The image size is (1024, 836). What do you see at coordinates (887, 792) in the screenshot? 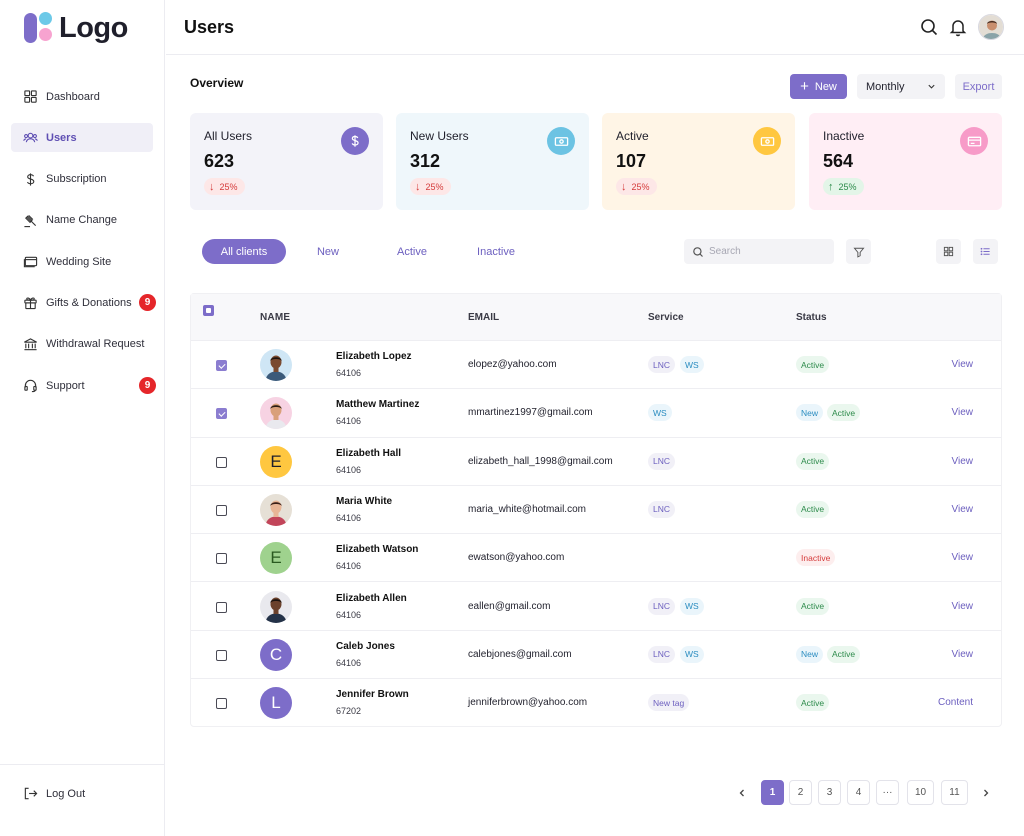
I see `pagination-ellipsis: ···` at bounding box center [887, 792].